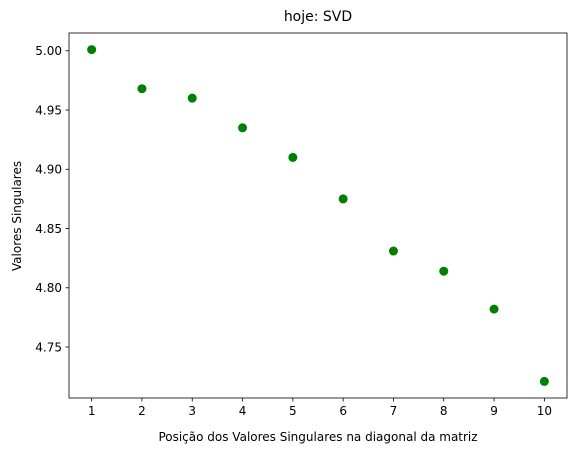 This screenshot has height=453, width=576. I want to click on x-tick-label-9: 9, so click(494, 411).